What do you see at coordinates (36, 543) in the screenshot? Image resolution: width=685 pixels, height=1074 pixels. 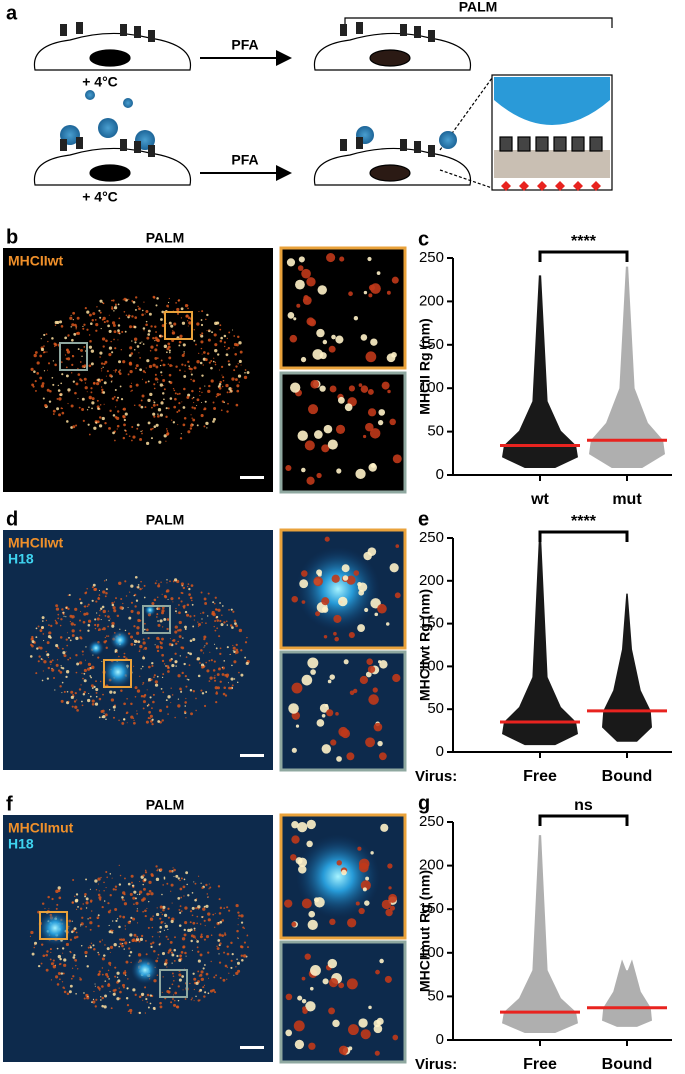 I see `channel-label: MHCIIwt` at bounding box center [36, 543].